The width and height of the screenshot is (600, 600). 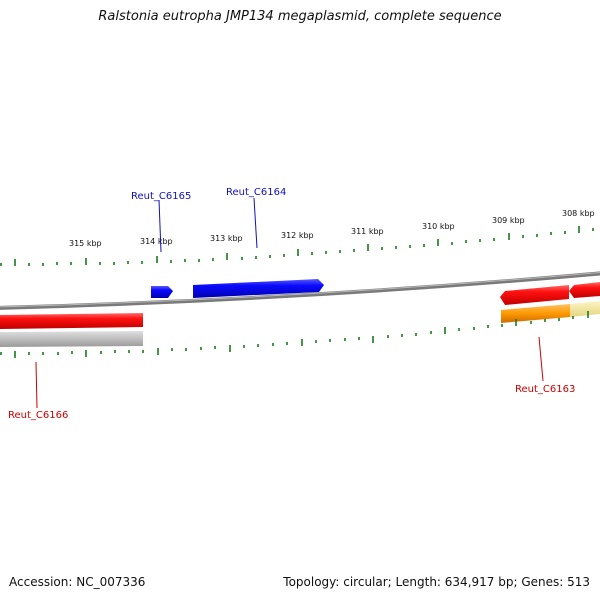 I want to click on accession-text: Accession: NC_007336, so click(x=77, y=582).